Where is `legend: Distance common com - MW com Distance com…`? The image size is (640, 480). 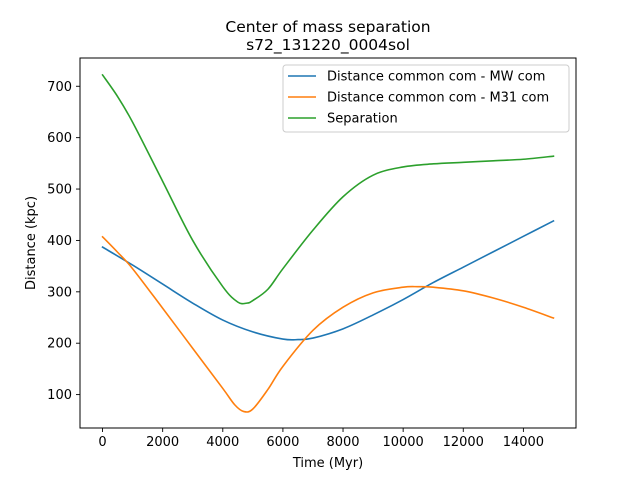
legend: Distance common com - MW com Distance com… is located at coordinates (426, 98).